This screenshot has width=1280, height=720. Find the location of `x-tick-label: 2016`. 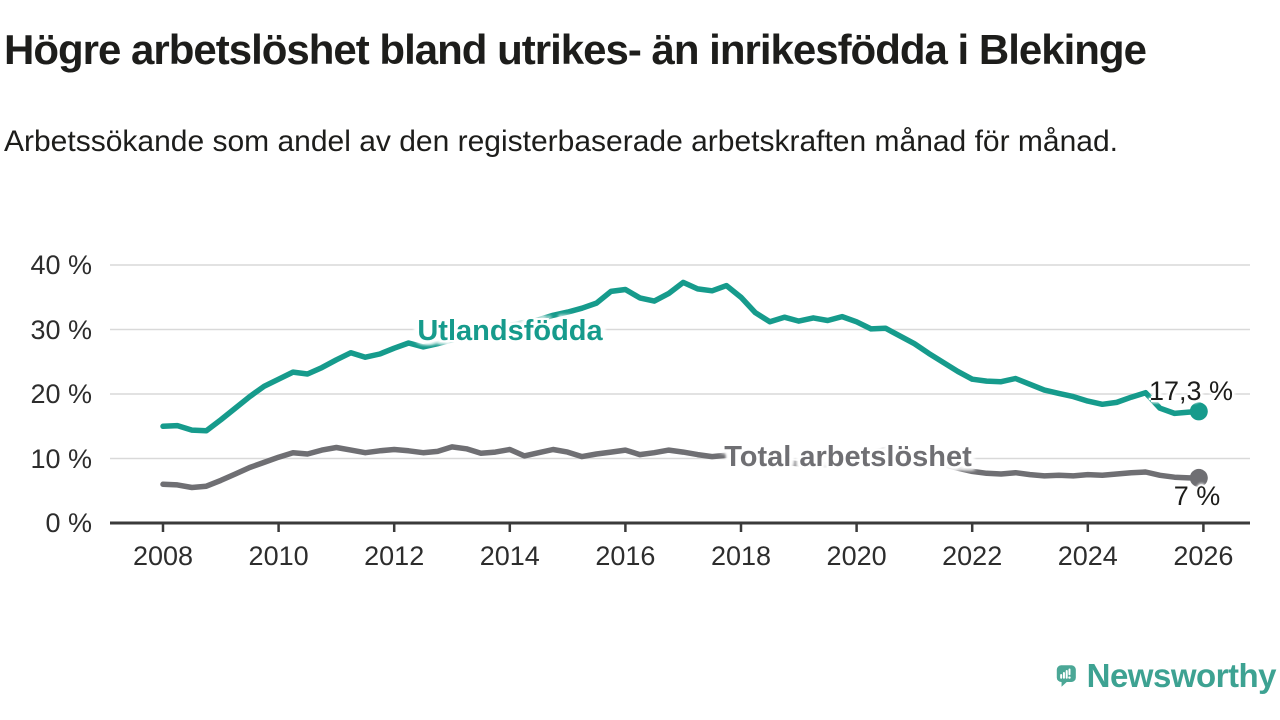

x-tick-label: 2016 is located at coordinates (625, 556).